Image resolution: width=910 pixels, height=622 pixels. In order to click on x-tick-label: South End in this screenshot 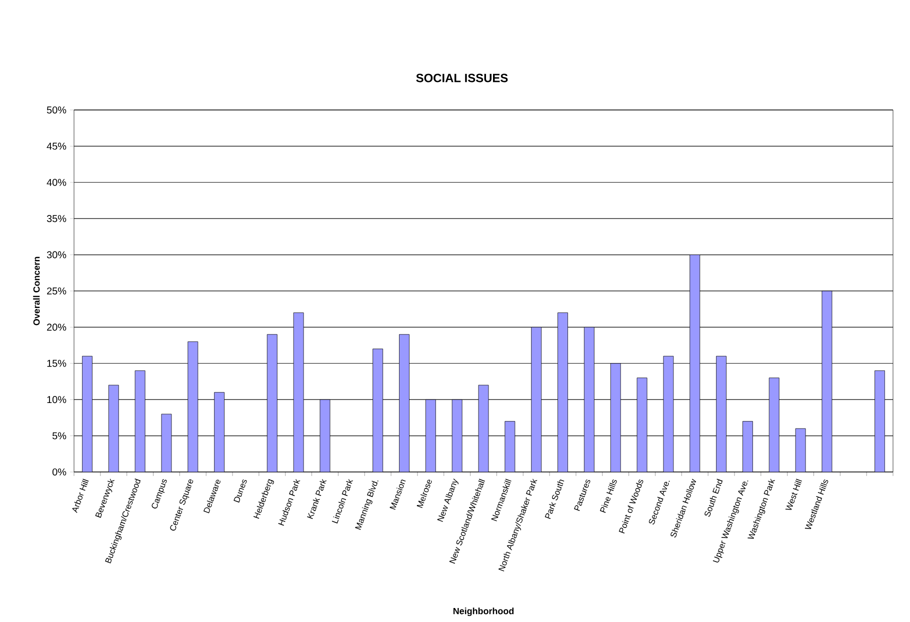, I will do `click(713, 497)`.